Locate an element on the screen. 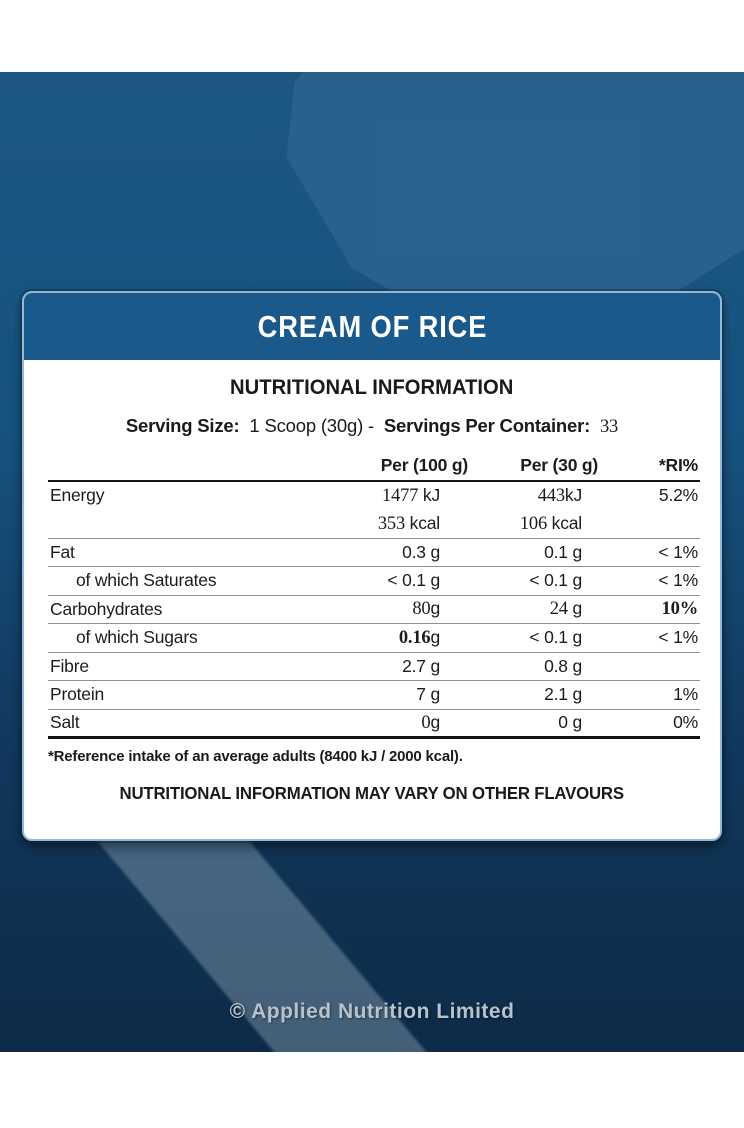  table-row: Protein 7 g 2.1 g 1% is located at coordinates (374, 695).